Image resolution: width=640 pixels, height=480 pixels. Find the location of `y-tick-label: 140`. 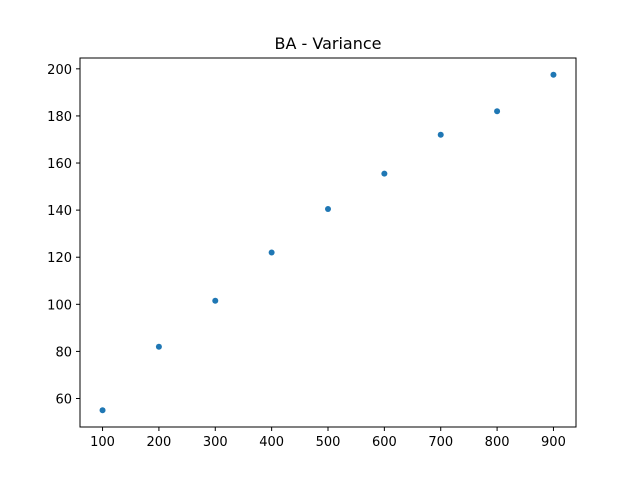

y-tick-label: 140 is located at coordinates (59, 211).